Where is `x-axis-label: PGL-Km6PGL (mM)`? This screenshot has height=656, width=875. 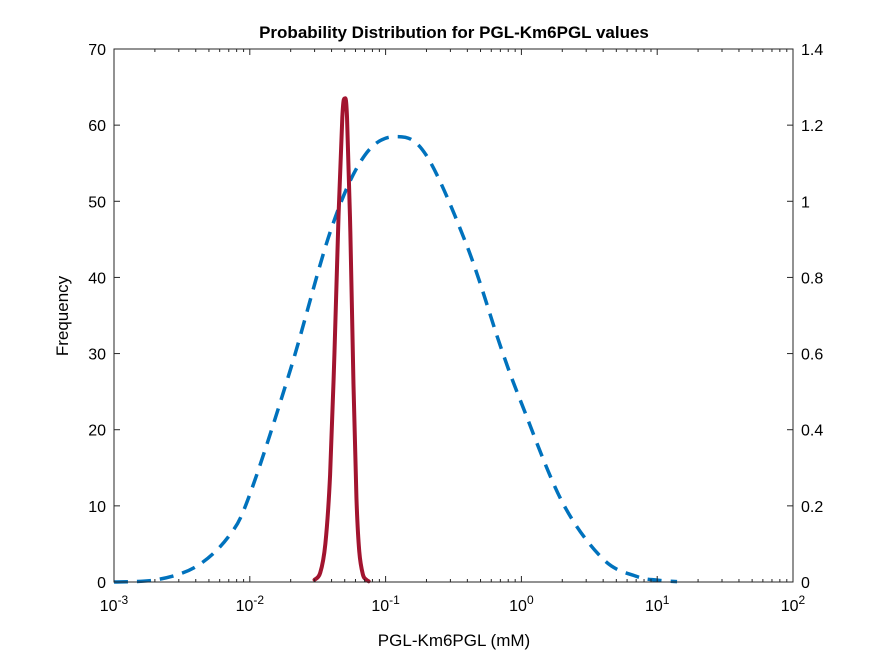 x-axis-label: PGL-Km6PGL (mM) is located at coordinates (454, 640).